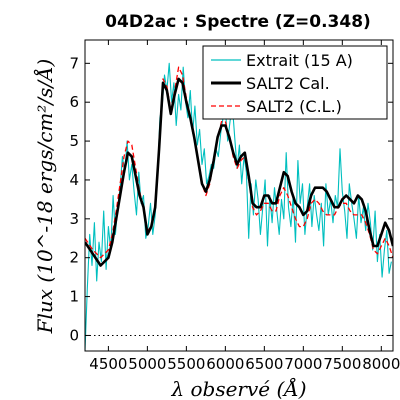  Describe the element at coordinates (108, 364) in the screenshot. I see `x-tick-label-4500: 4500` at that location.